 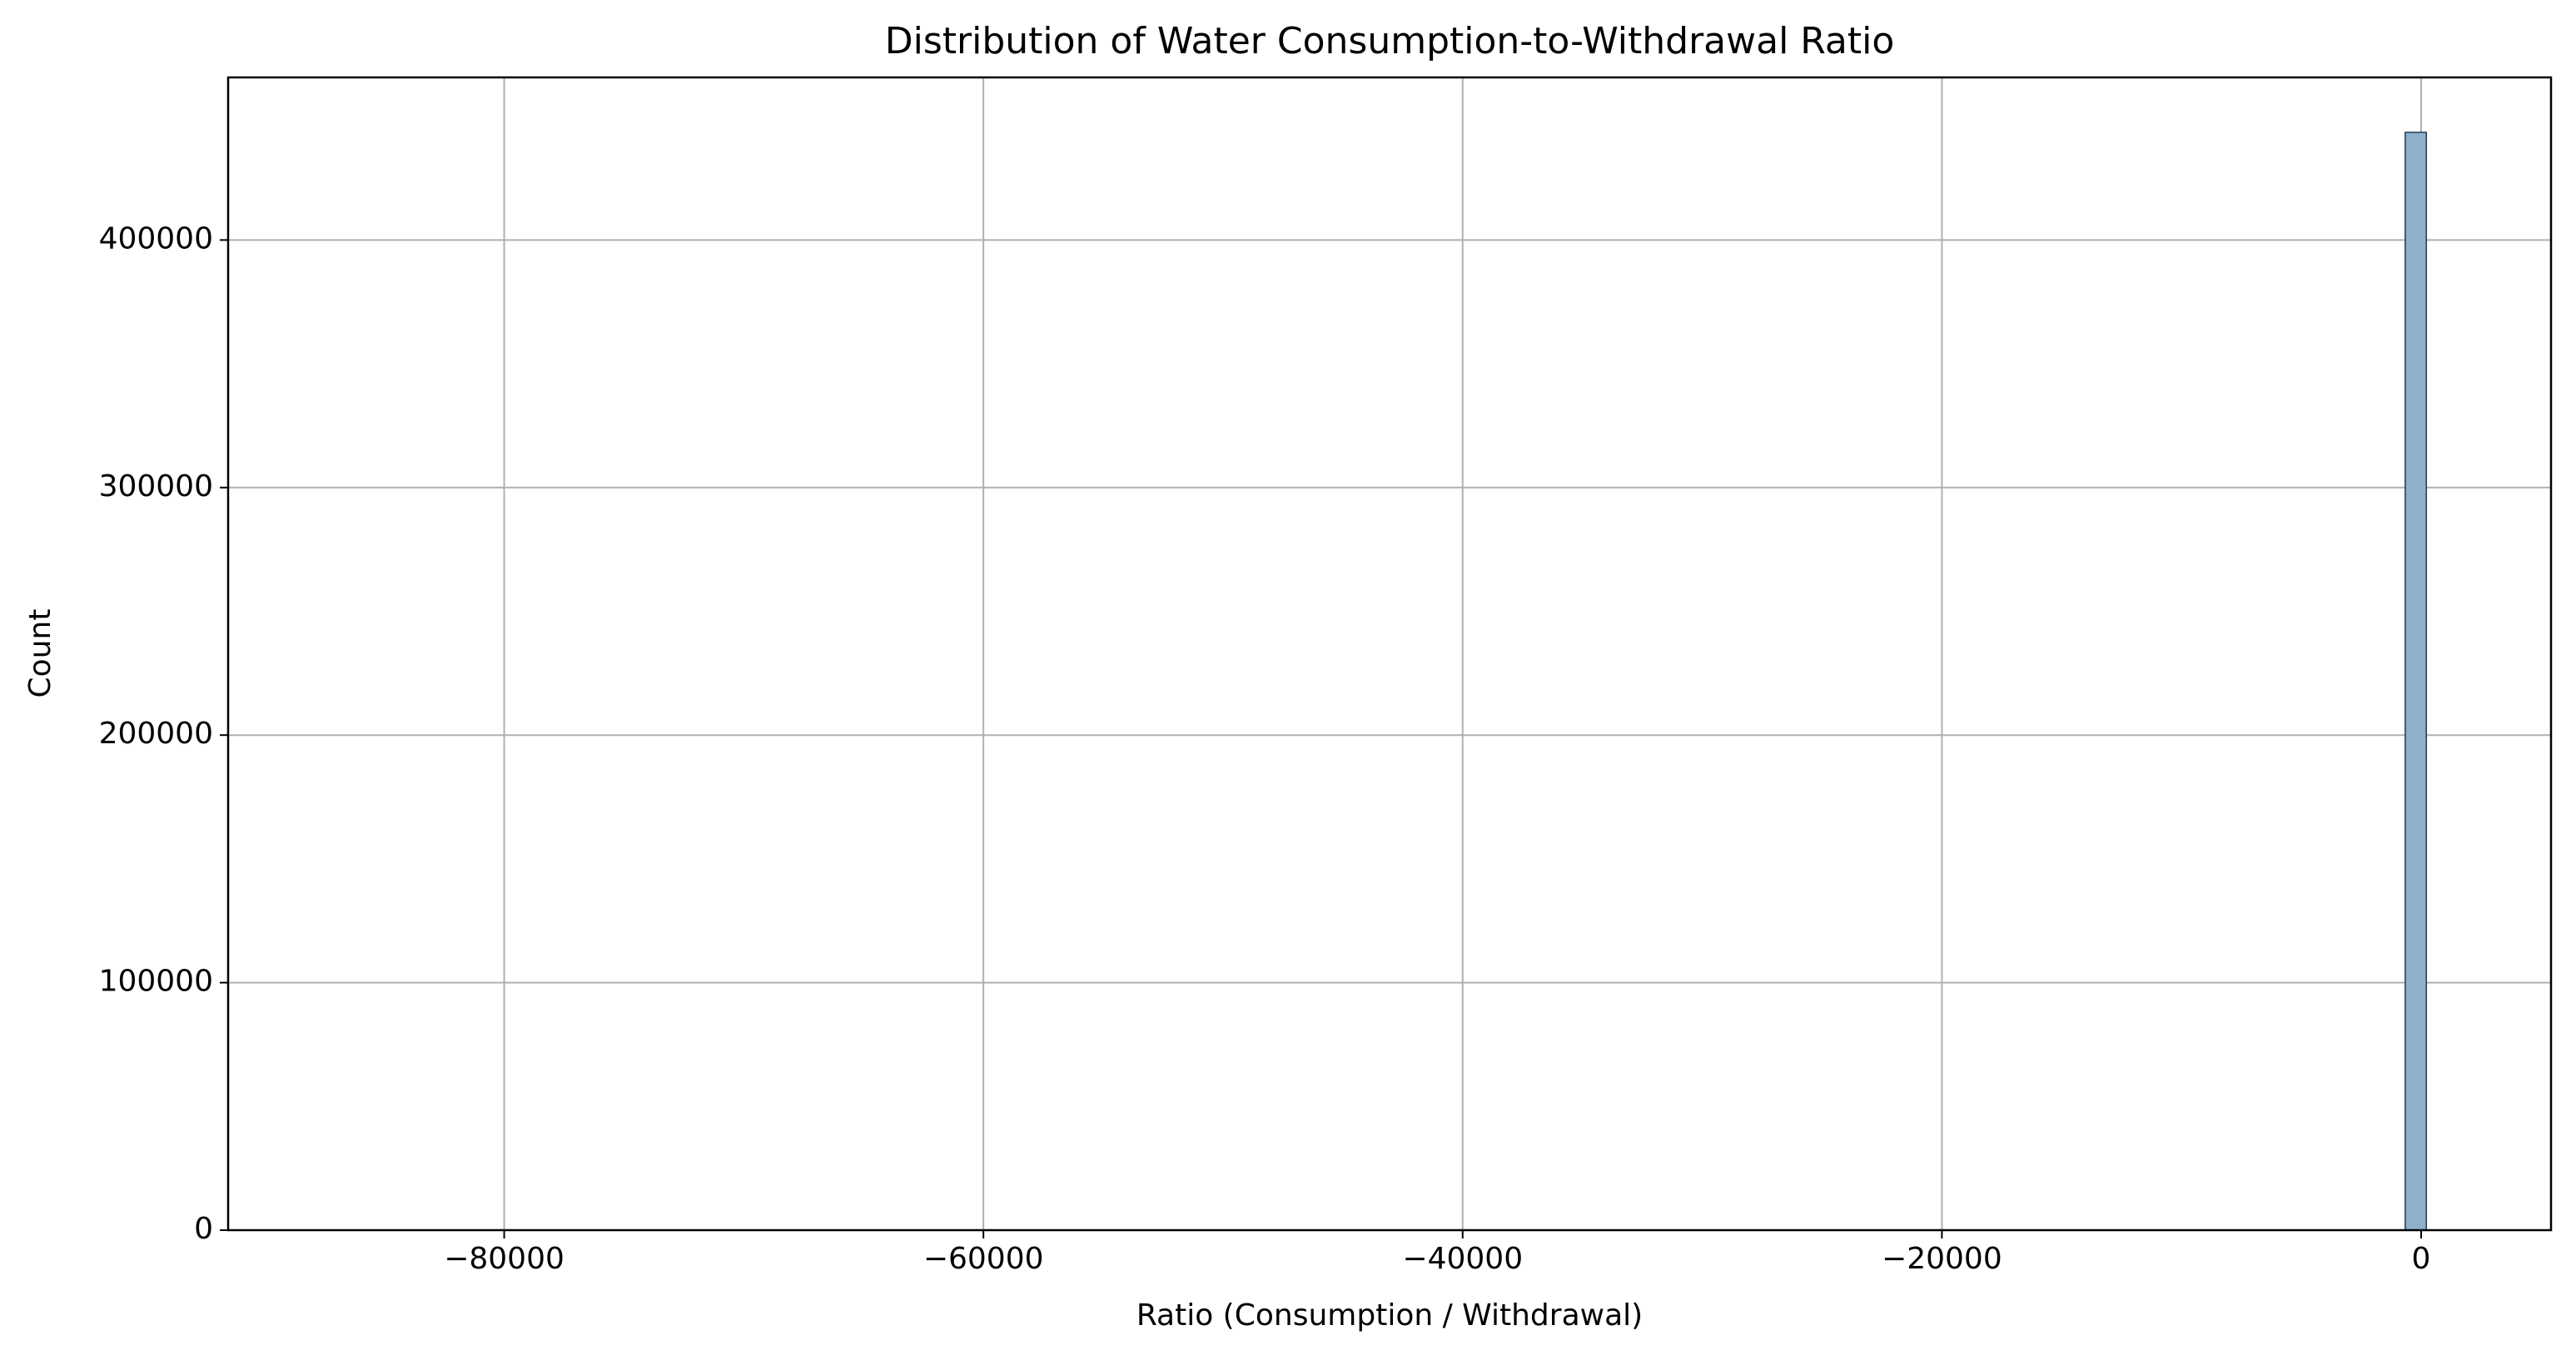 What do you see at coordinates (156, 486) in the screenshot?
I see `y-tick-label: 300000` at bounding box center [156, 486].